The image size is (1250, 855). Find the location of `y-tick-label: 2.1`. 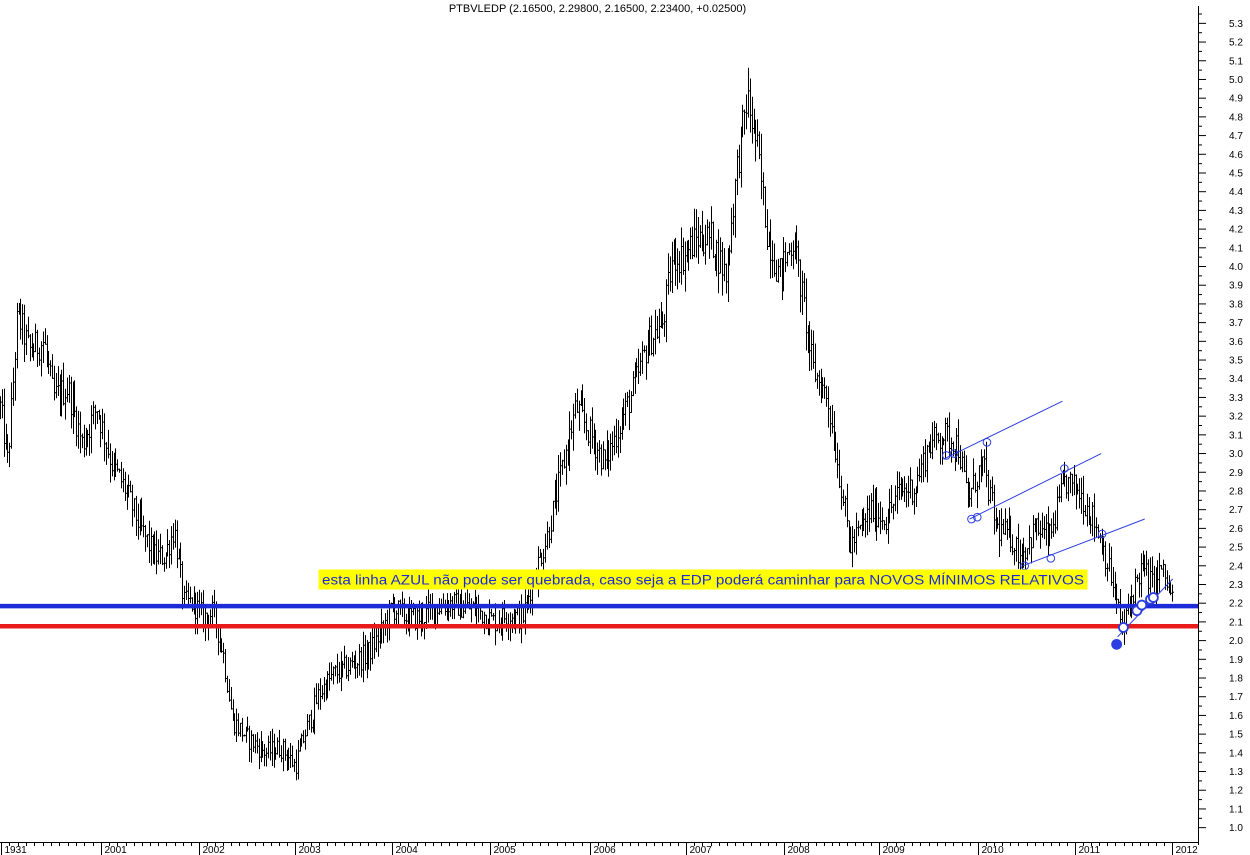

y-tick-label: 2.1 is located at coordinates (1236, 622).